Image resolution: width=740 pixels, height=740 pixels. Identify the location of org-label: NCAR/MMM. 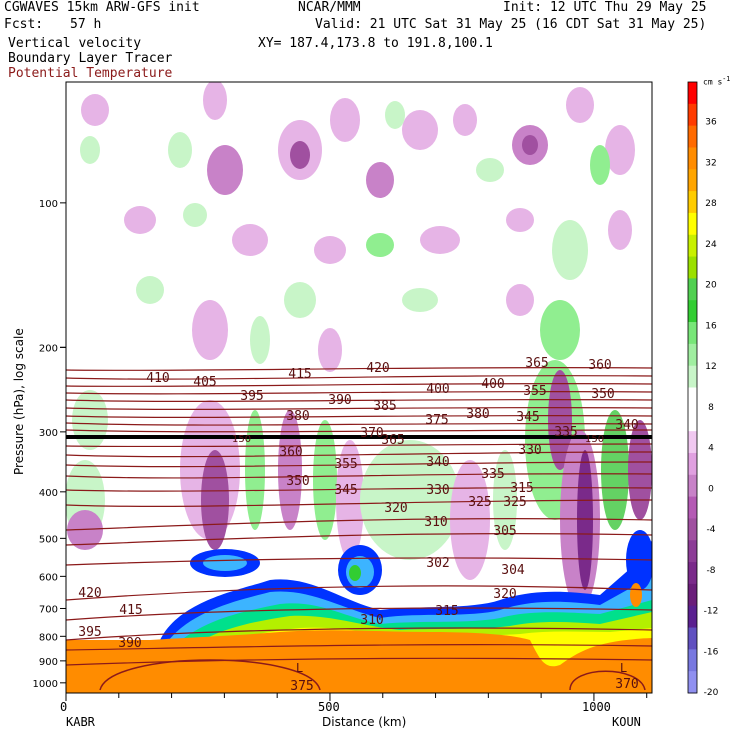
(329, 7).